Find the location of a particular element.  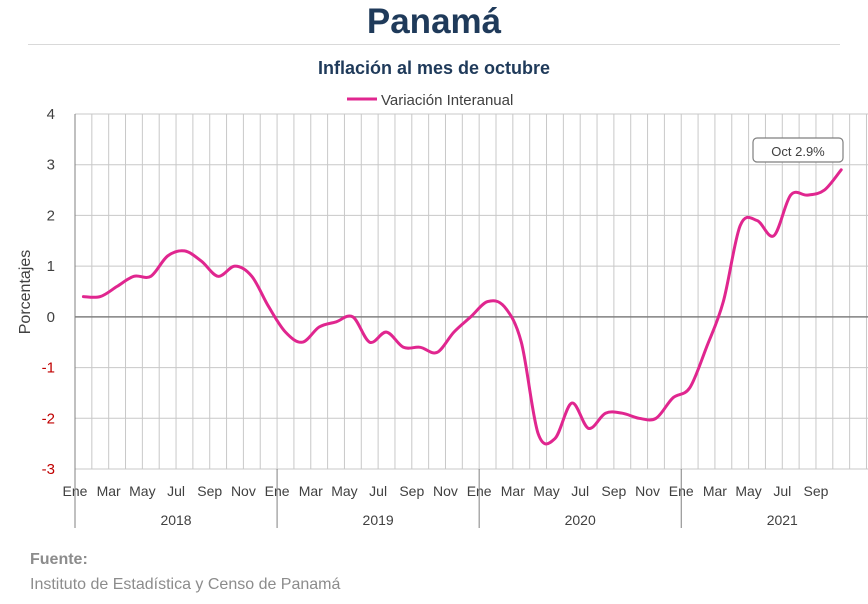

y-tick-label: -3 is located at coordinates (48, 469).